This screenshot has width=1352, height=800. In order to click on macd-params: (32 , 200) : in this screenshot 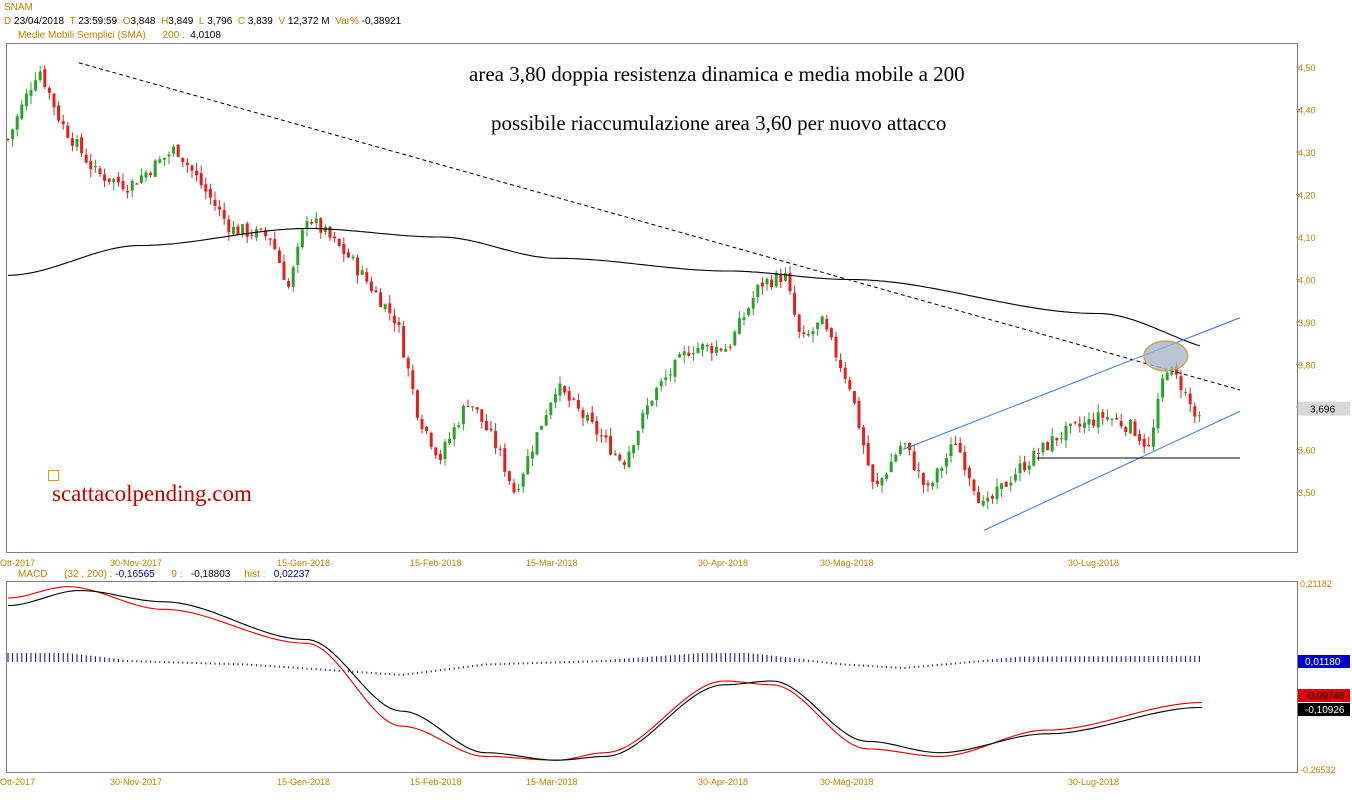, I will do `click(88, 574)`.